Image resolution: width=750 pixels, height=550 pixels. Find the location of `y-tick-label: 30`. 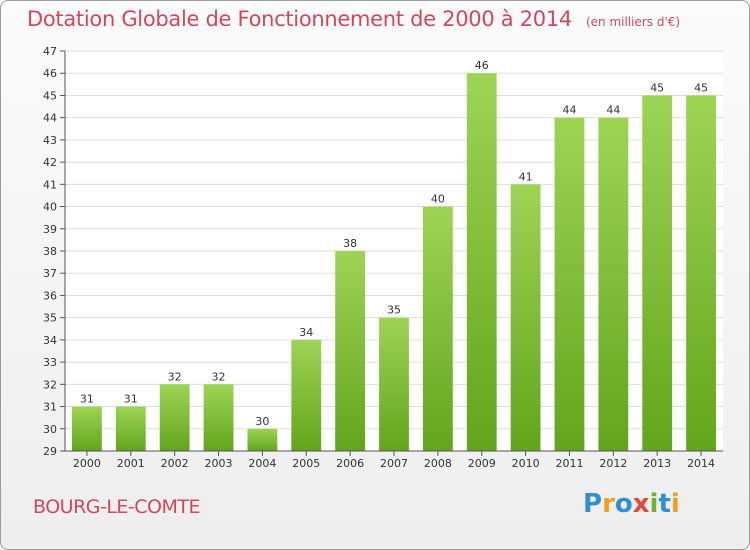

y-tick-label: 30 is located at coordinates (50, 429).